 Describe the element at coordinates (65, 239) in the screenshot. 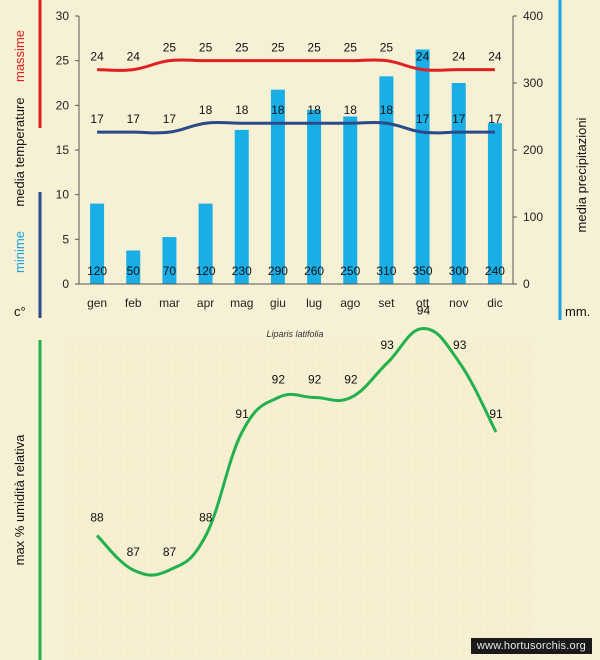

I see `left-tick-label: 5` at that location.